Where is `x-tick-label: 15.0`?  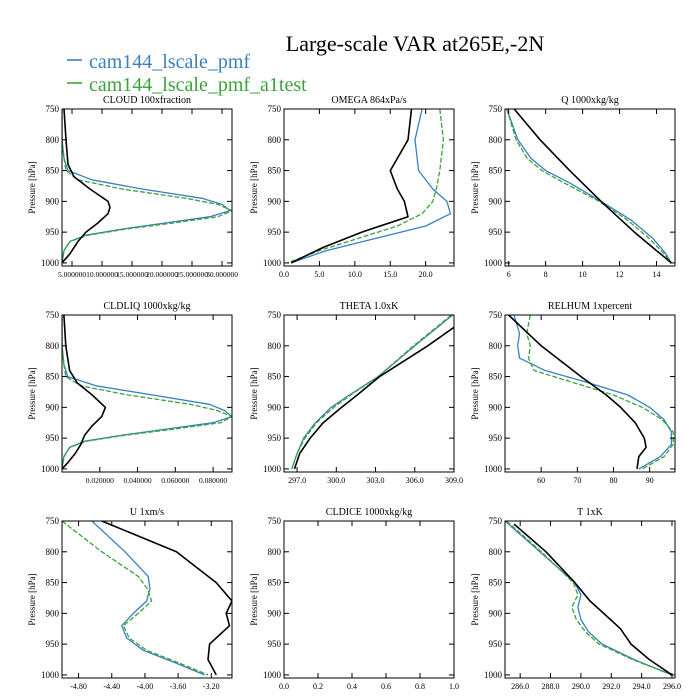
x-tick-label: 15.0 is located at coordinates (390, 274).